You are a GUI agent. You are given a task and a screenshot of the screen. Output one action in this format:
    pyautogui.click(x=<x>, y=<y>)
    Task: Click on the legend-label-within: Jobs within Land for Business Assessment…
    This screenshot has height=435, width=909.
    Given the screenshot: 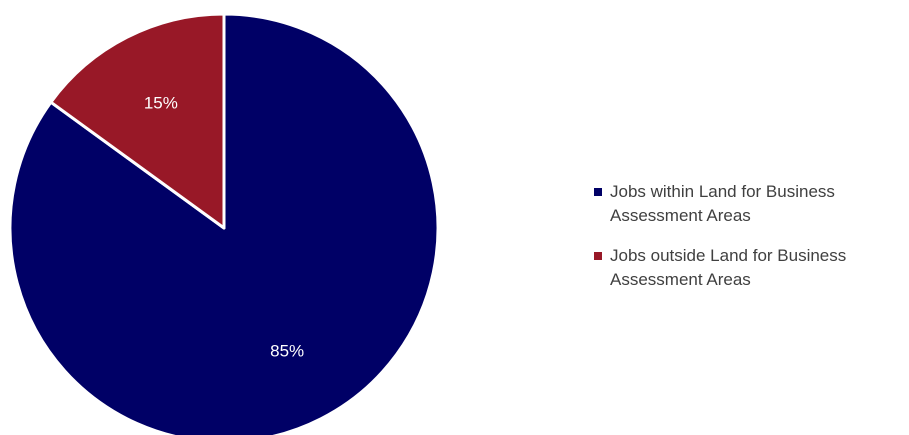 What is the action you would take?
    pyautogui.click(x=722, y=203)
    